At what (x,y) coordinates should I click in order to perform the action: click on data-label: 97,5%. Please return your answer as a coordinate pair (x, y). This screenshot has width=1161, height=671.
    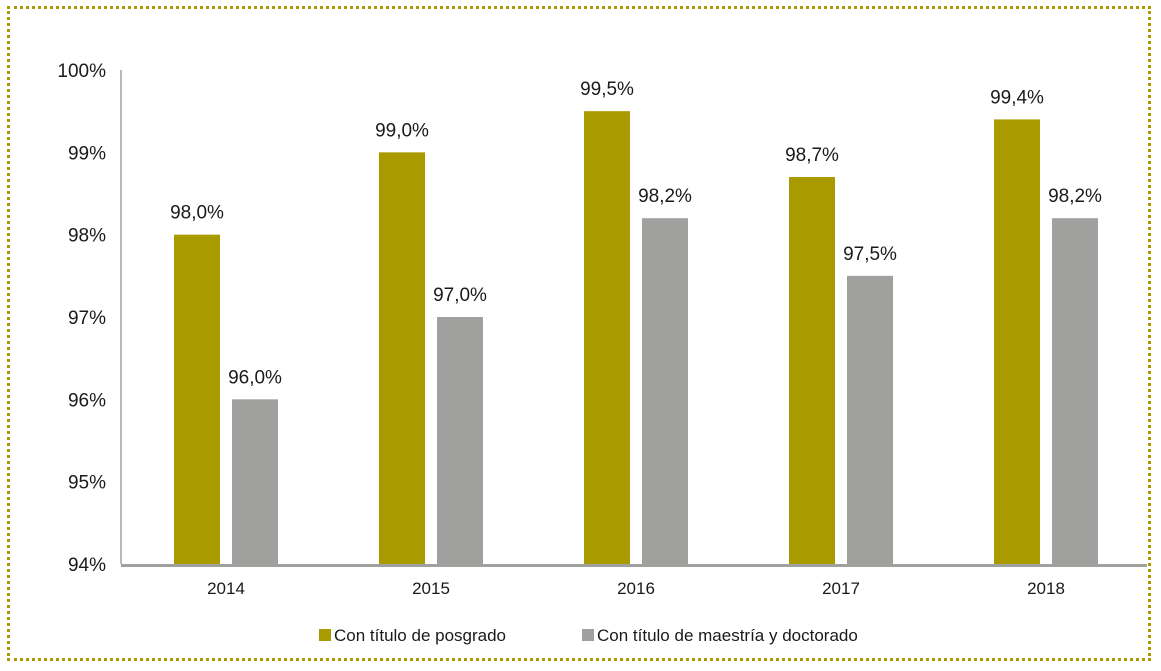
    Looking at the image, I should click on (870, 254).